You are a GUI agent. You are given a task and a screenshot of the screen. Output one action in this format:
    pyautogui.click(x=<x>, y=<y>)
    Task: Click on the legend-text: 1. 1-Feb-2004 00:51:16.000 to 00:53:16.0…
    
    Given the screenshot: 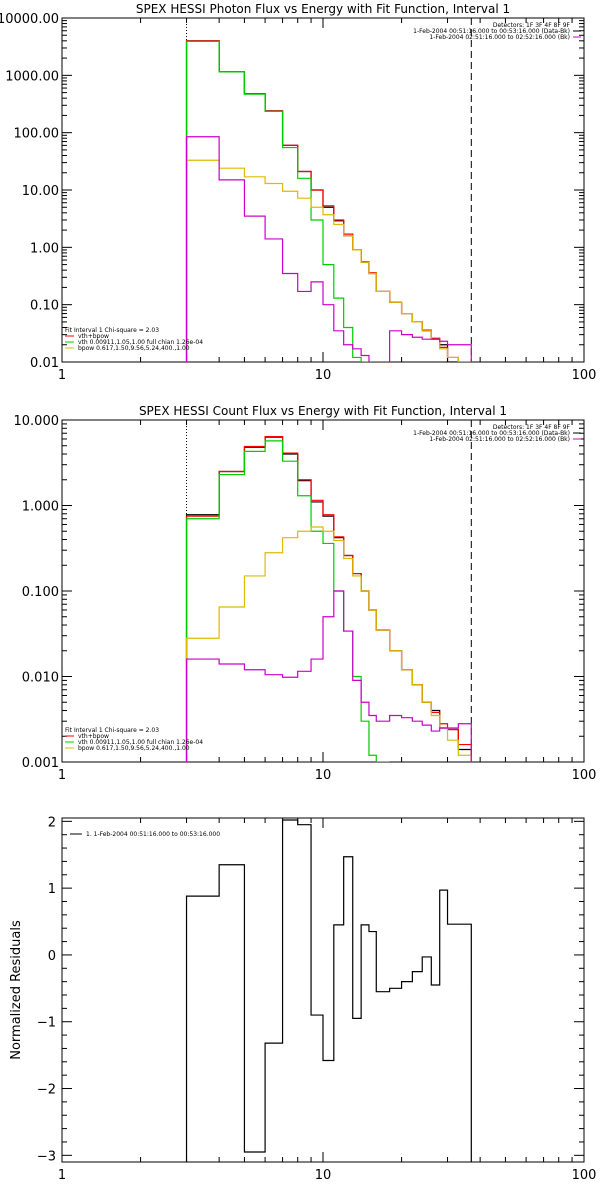 What is the action you would take?
    pyautogui.click(x=153, y=834)
    